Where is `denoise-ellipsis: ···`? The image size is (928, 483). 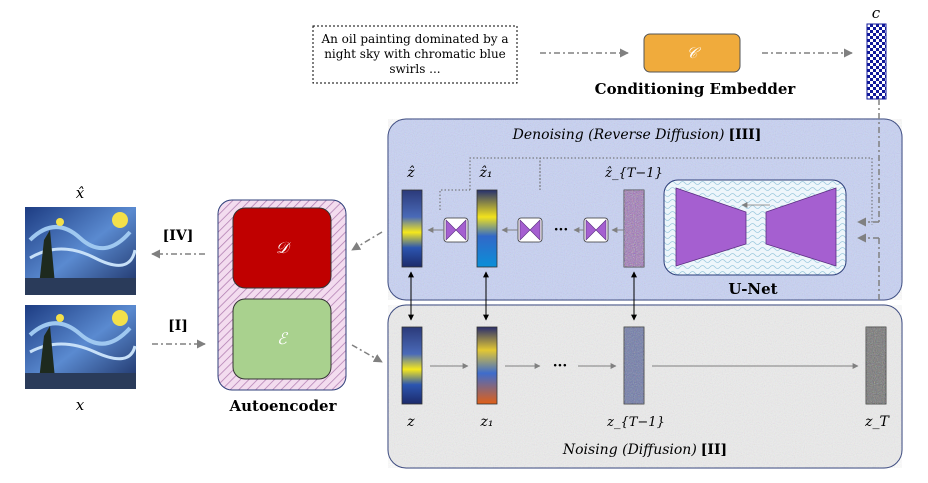 denoise-ellipsis: ··· is located at coordinates (561, 230).